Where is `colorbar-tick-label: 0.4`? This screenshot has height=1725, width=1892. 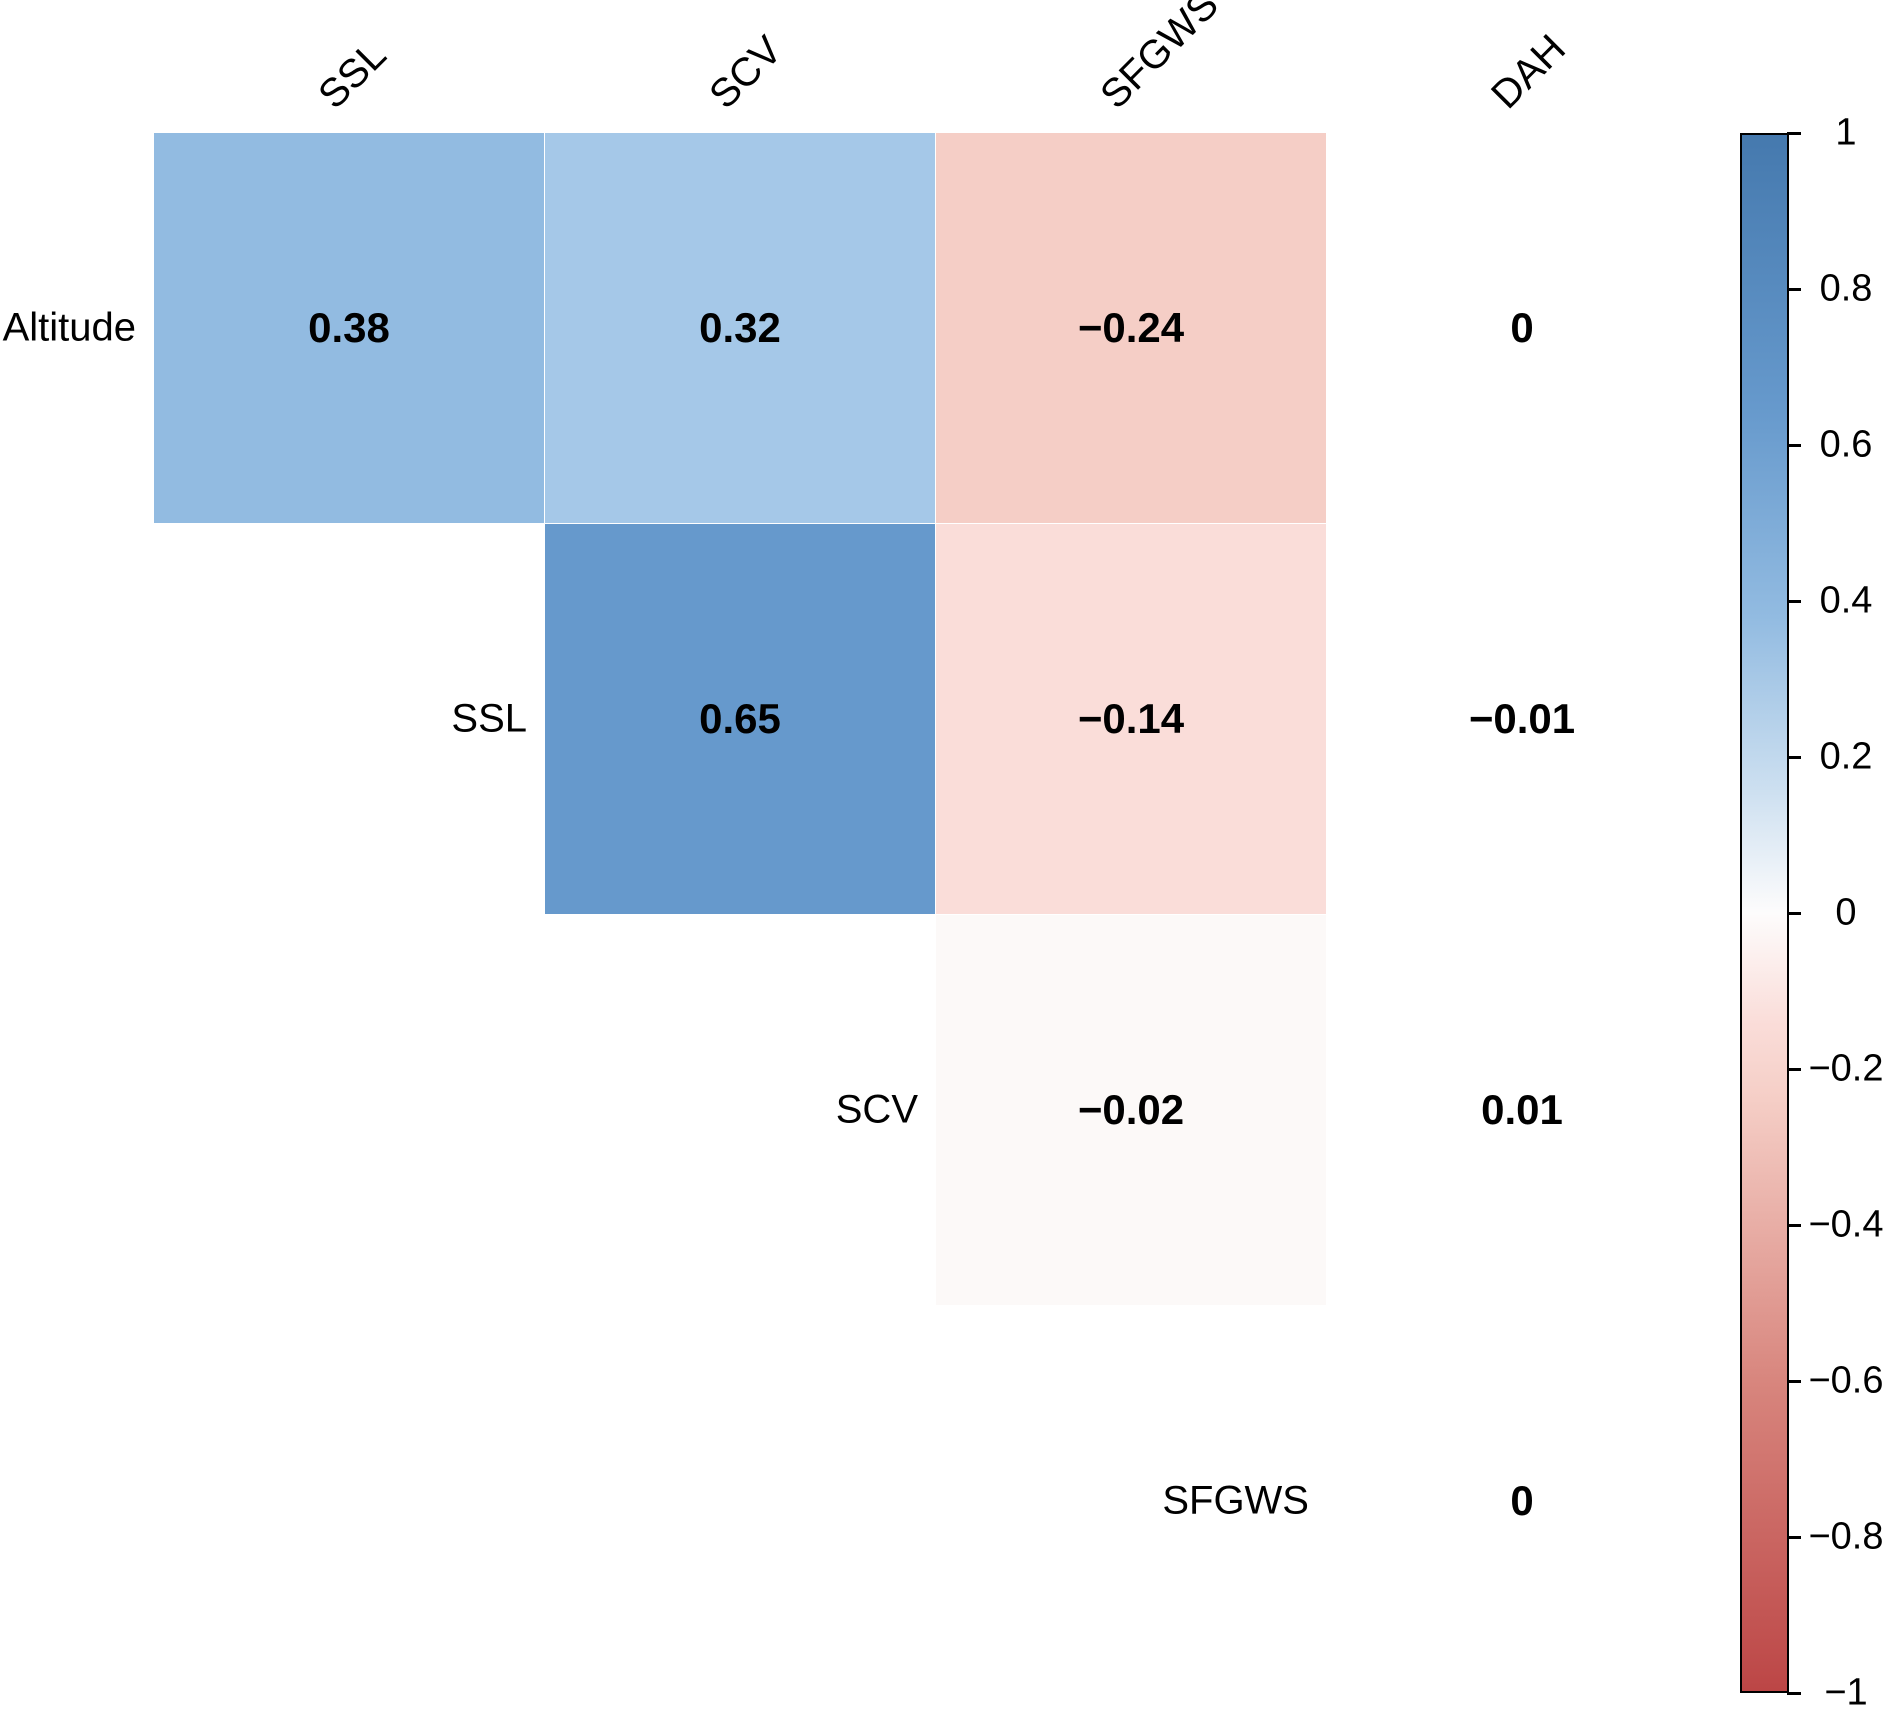 colorbar-tick-label: 0.4 is located at coordinates (1846, 600).